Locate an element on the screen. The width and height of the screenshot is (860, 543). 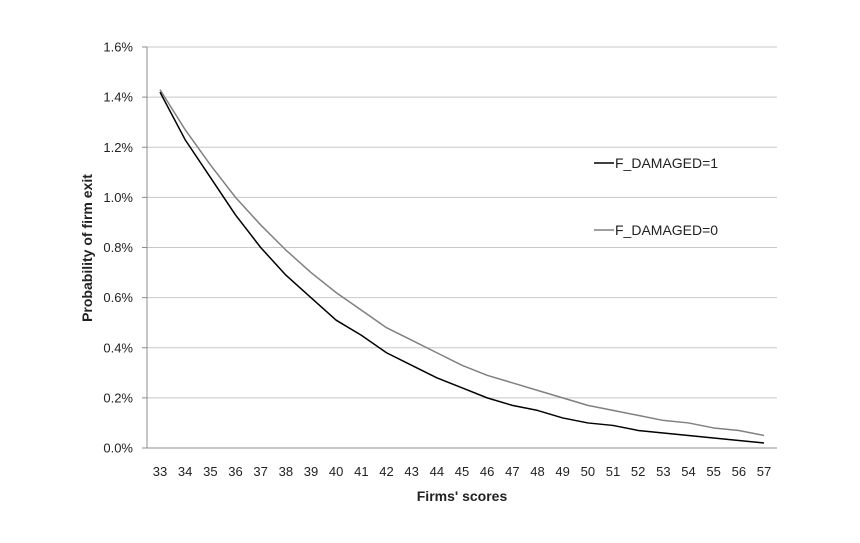
x-tick-label: 40 is located at coordinates (336, 471).